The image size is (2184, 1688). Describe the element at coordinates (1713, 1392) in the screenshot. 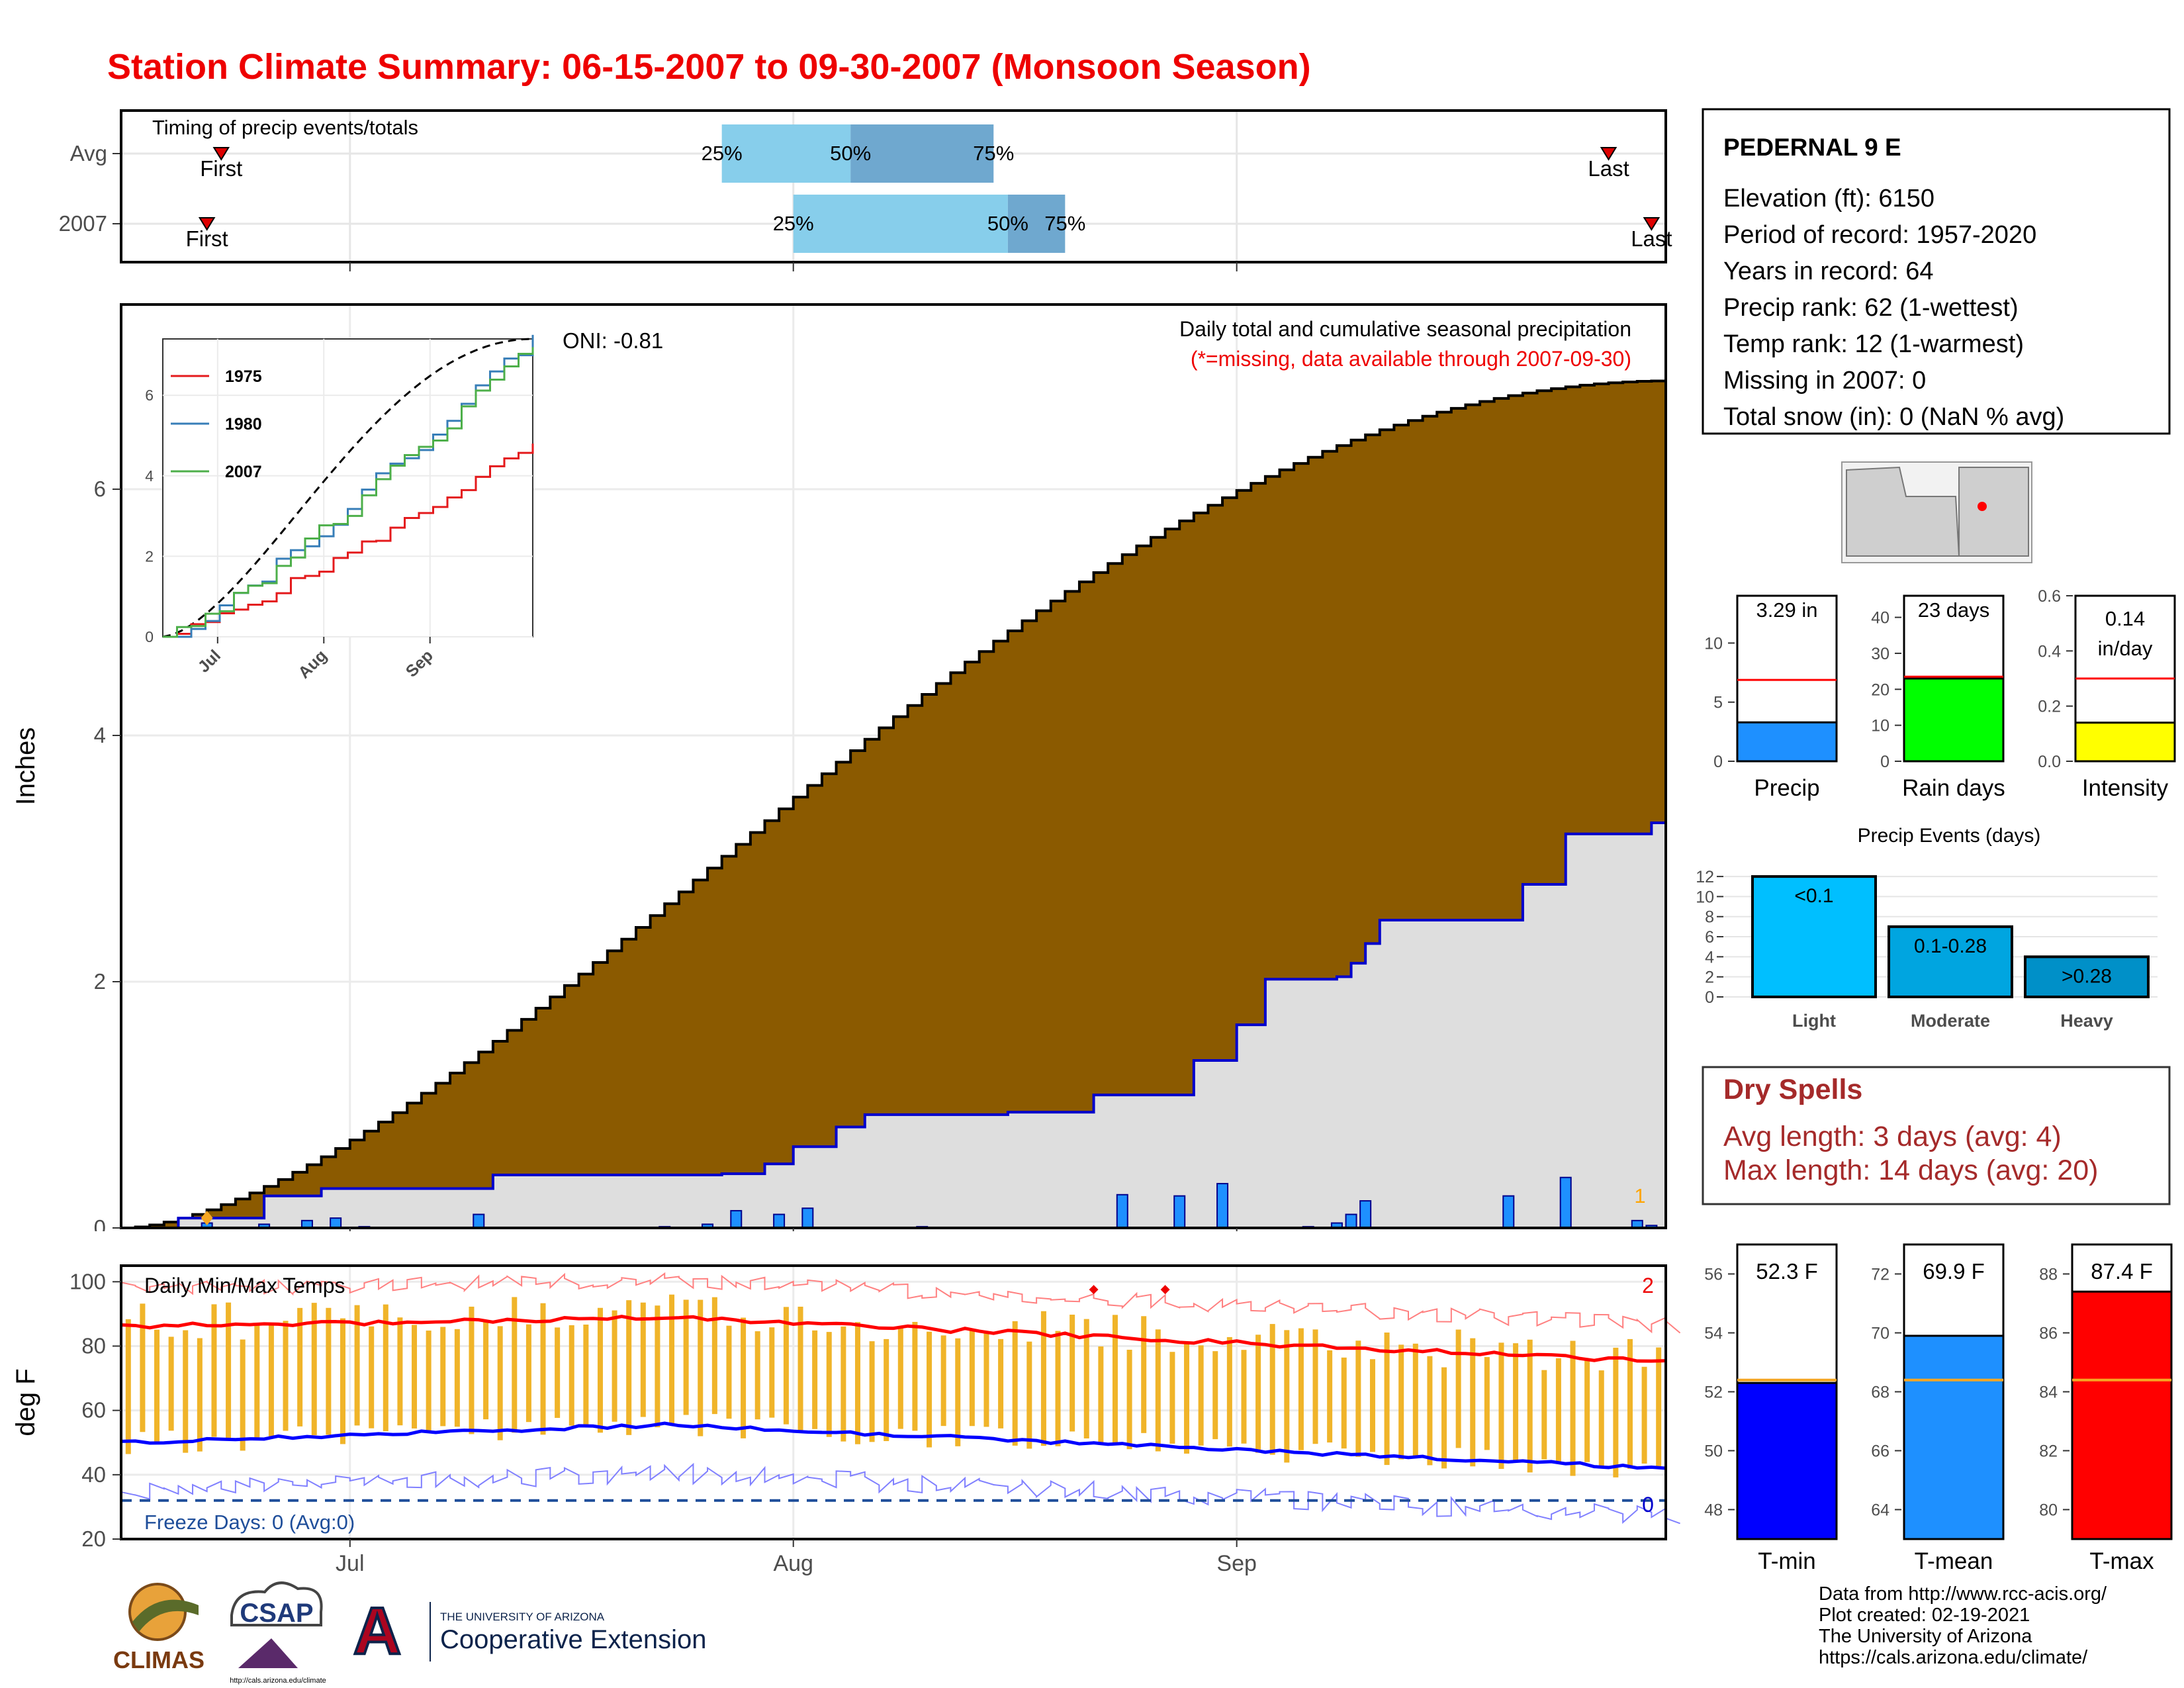

I see `temp-bar-tick: 52` at that location.